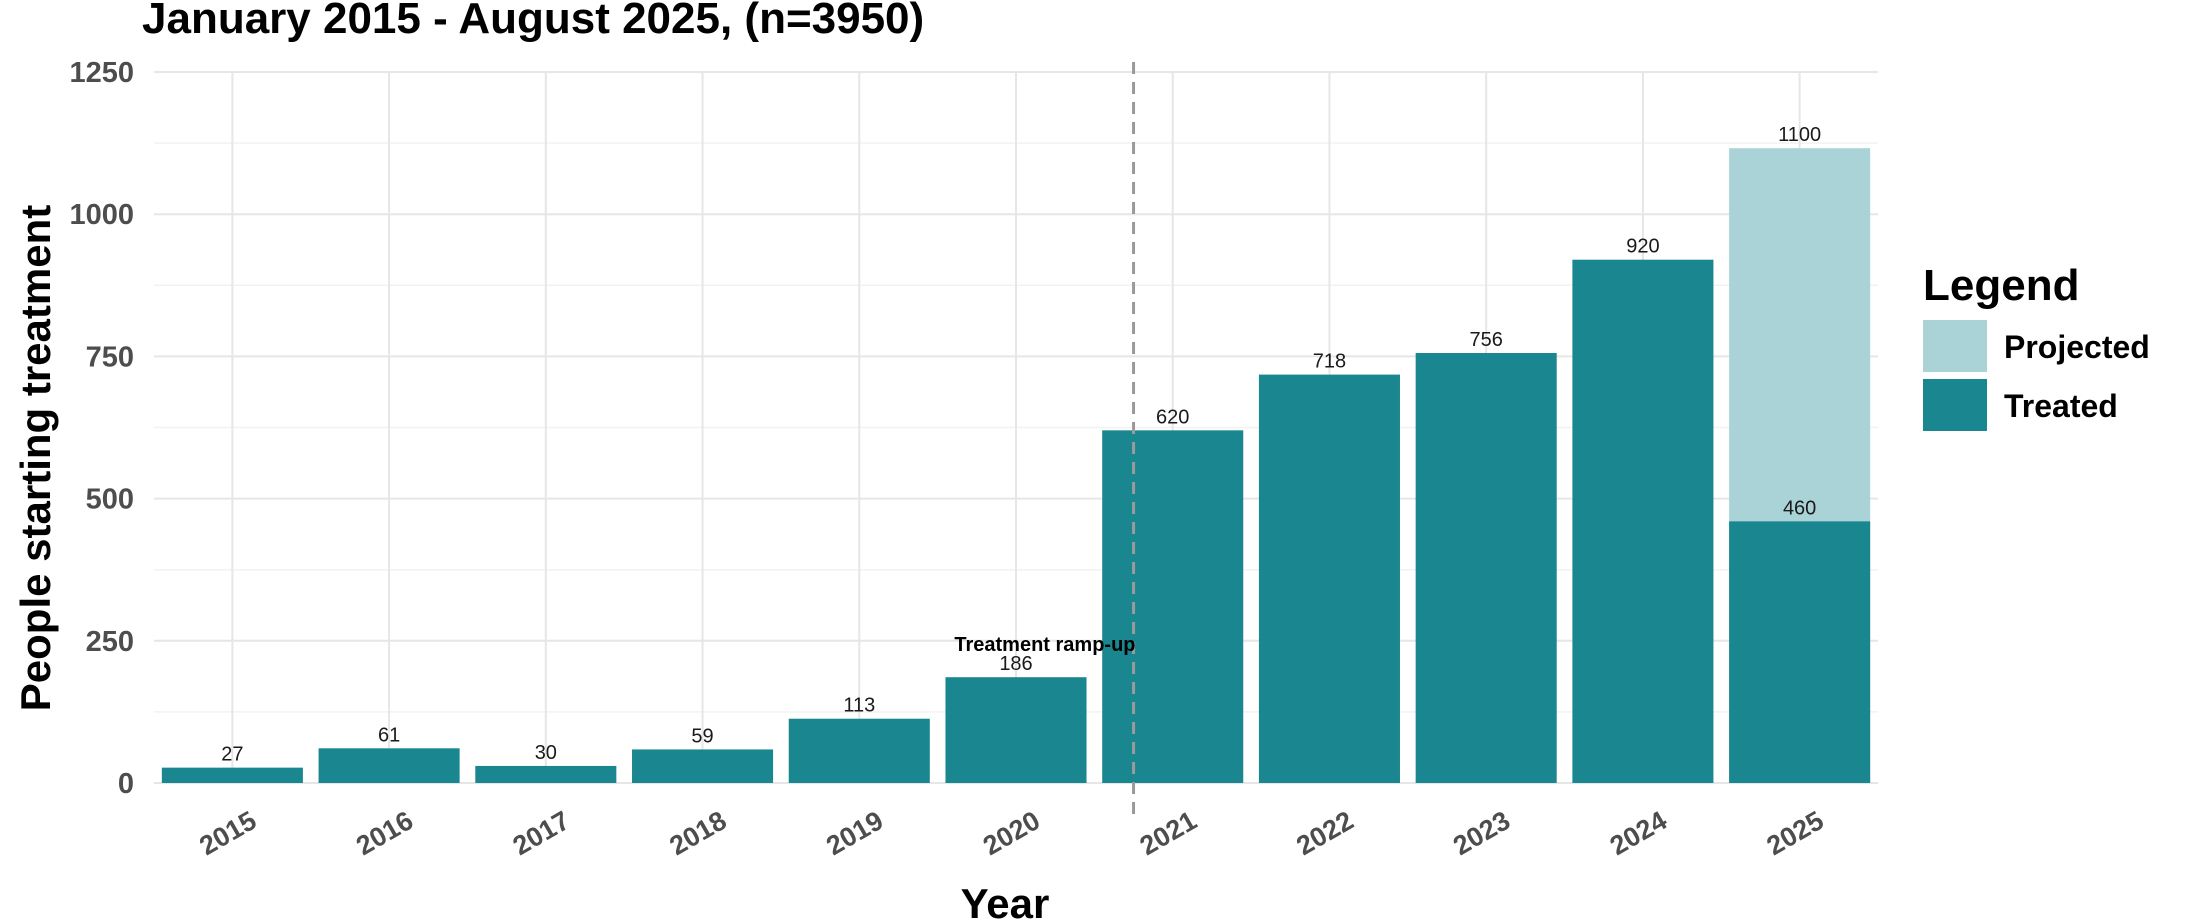 The width and height of the screenshot is (2190, 924). What do you see at coordinates (1485, 340) in the screenshot?
I see `bar-value-label: 756` at bounding box center [1485, 340].